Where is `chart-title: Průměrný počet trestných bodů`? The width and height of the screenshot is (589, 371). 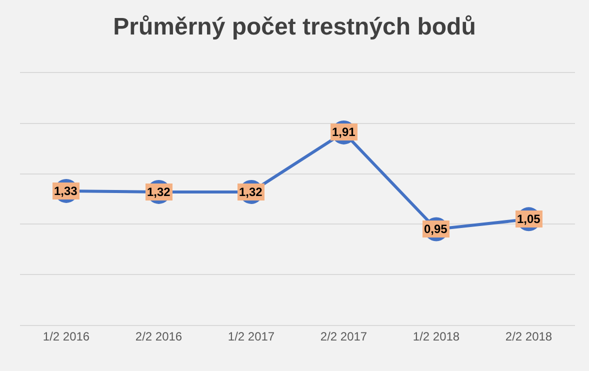 chart-title: Průměrný počet trestných bodů is located at coordinates (294, 26).